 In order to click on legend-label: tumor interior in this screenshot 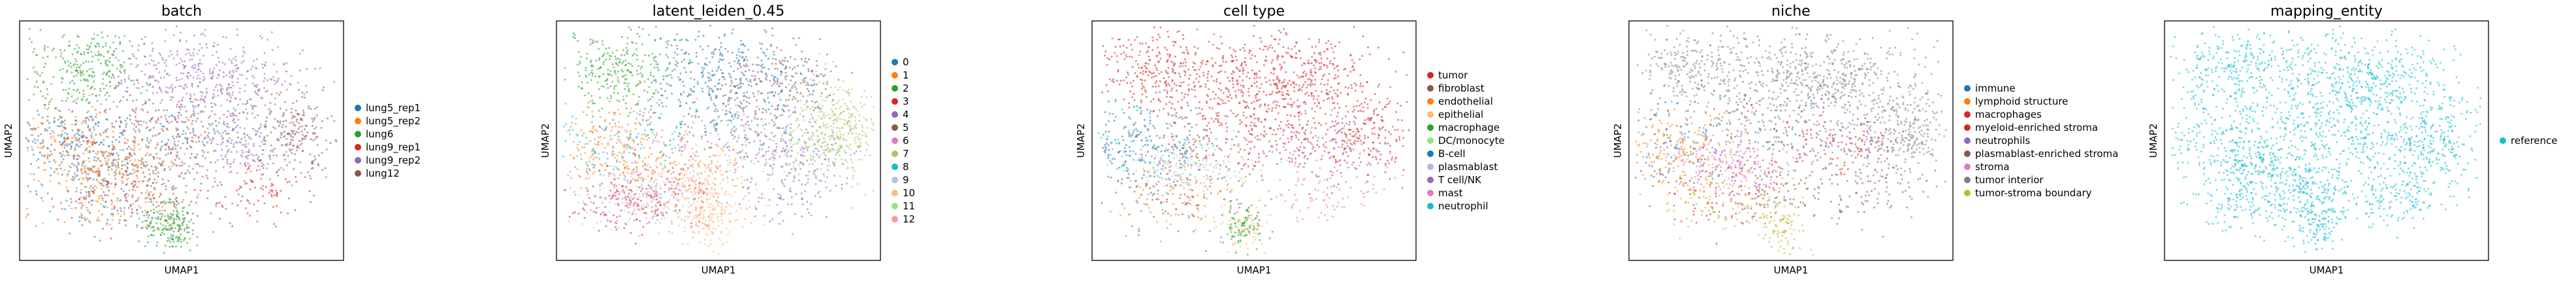, I will do `click(2009, 180)`.